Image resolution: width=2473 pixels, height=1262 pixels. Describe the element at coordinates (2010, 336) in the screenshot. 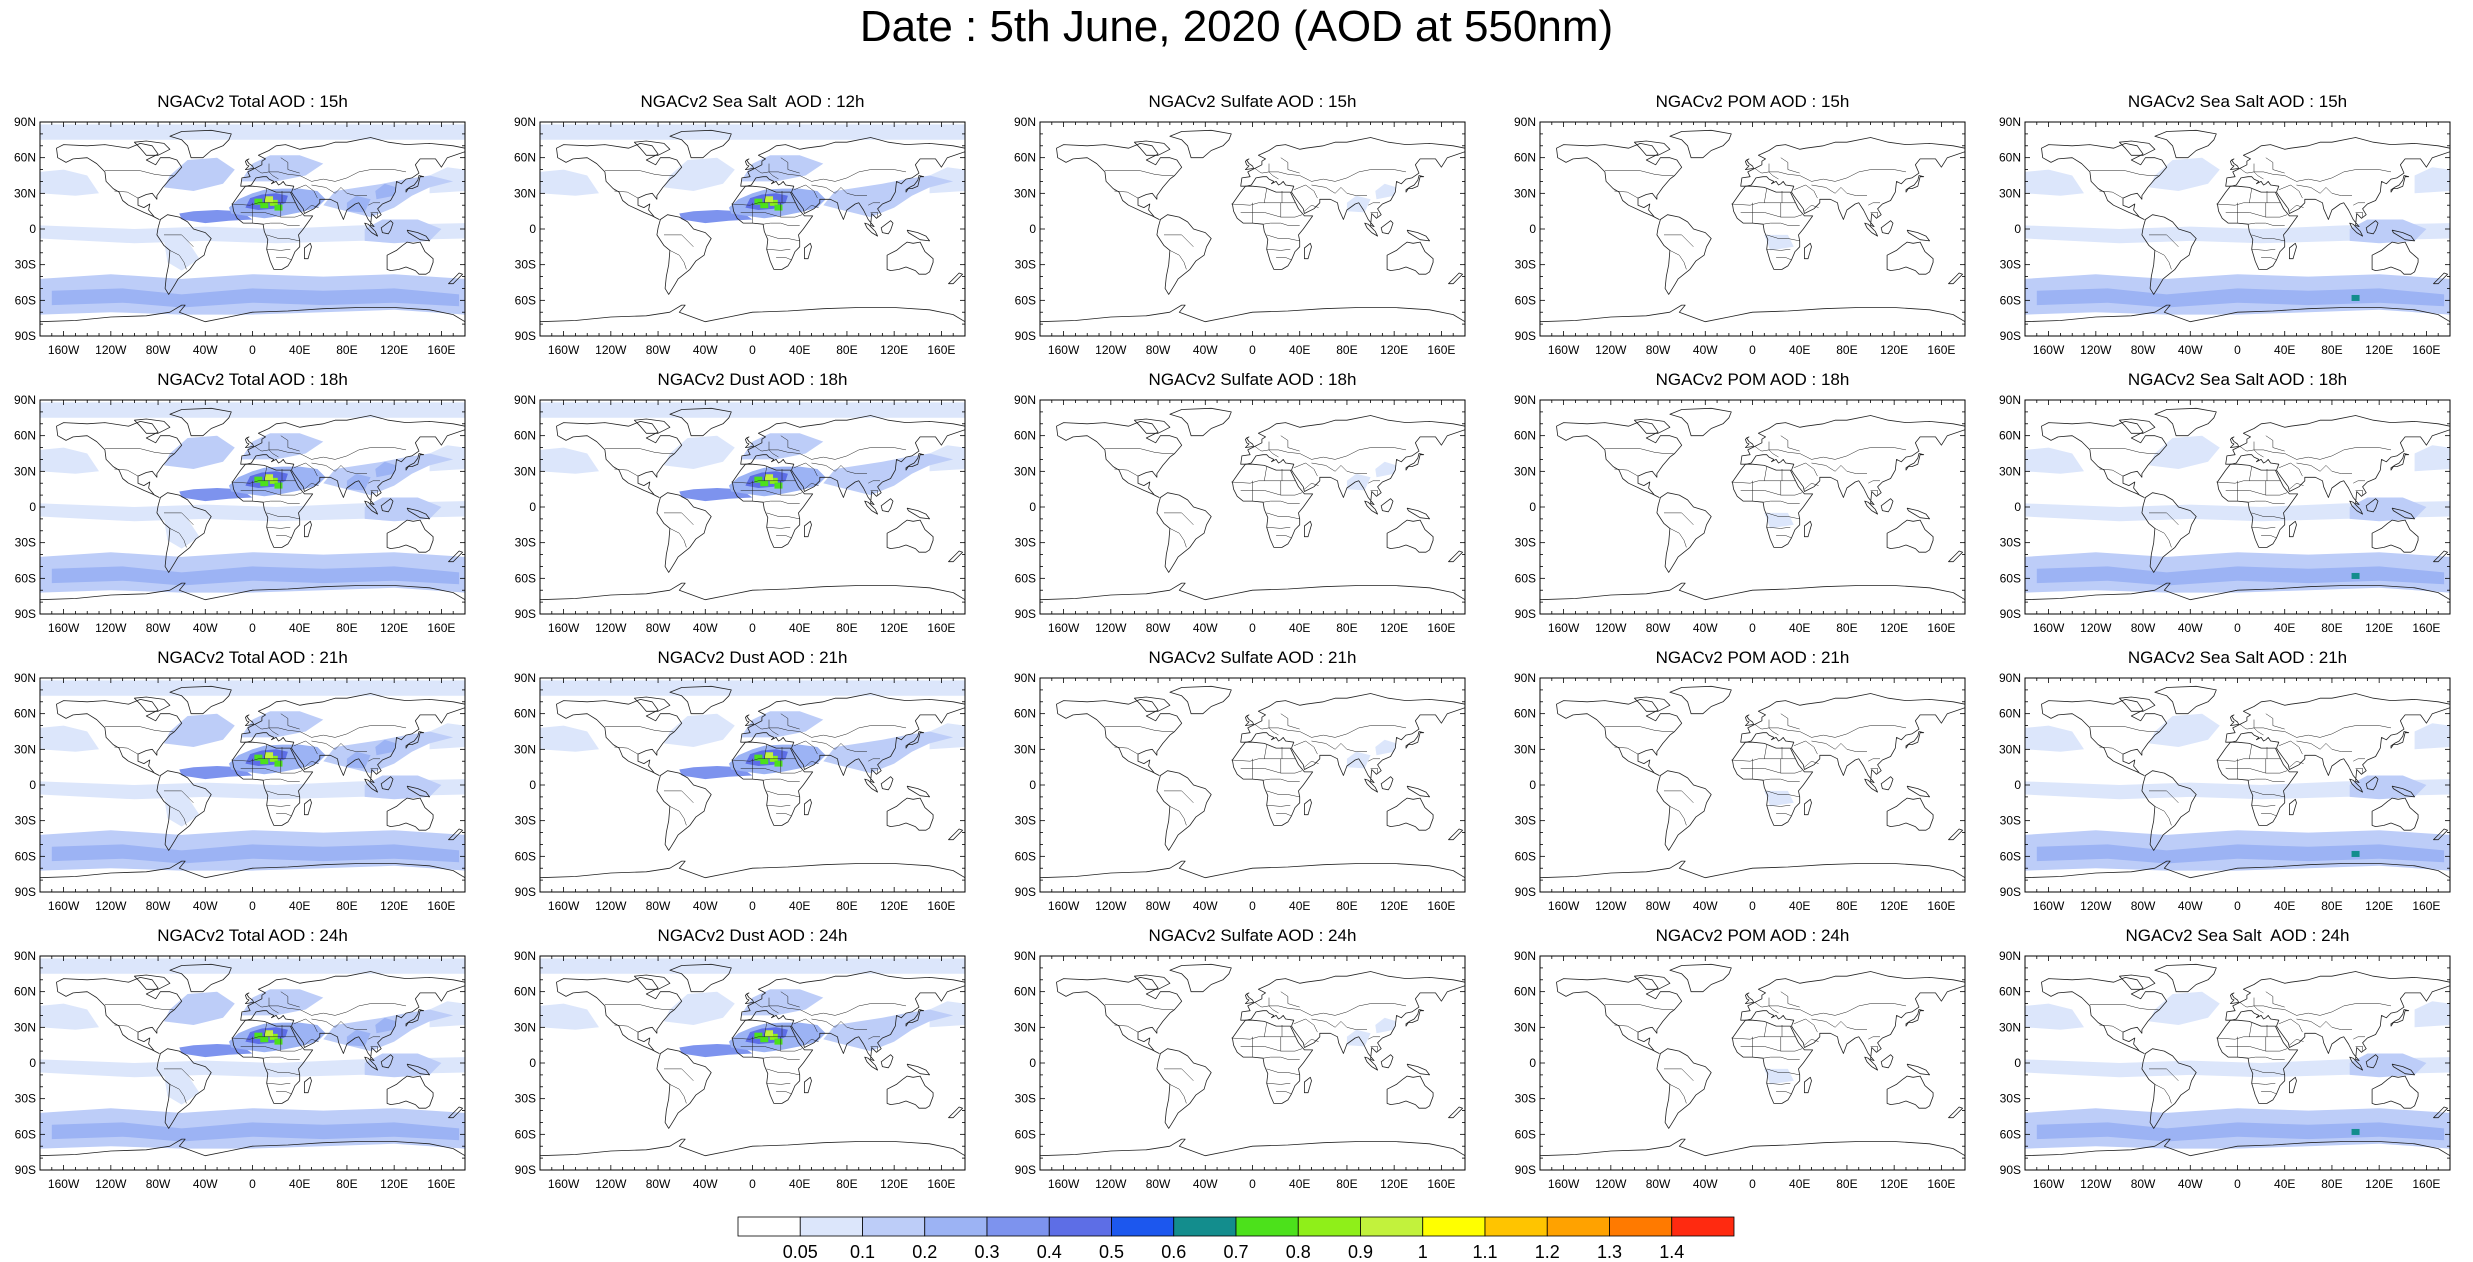

I see `lat-tick-label: 90S` at that location.